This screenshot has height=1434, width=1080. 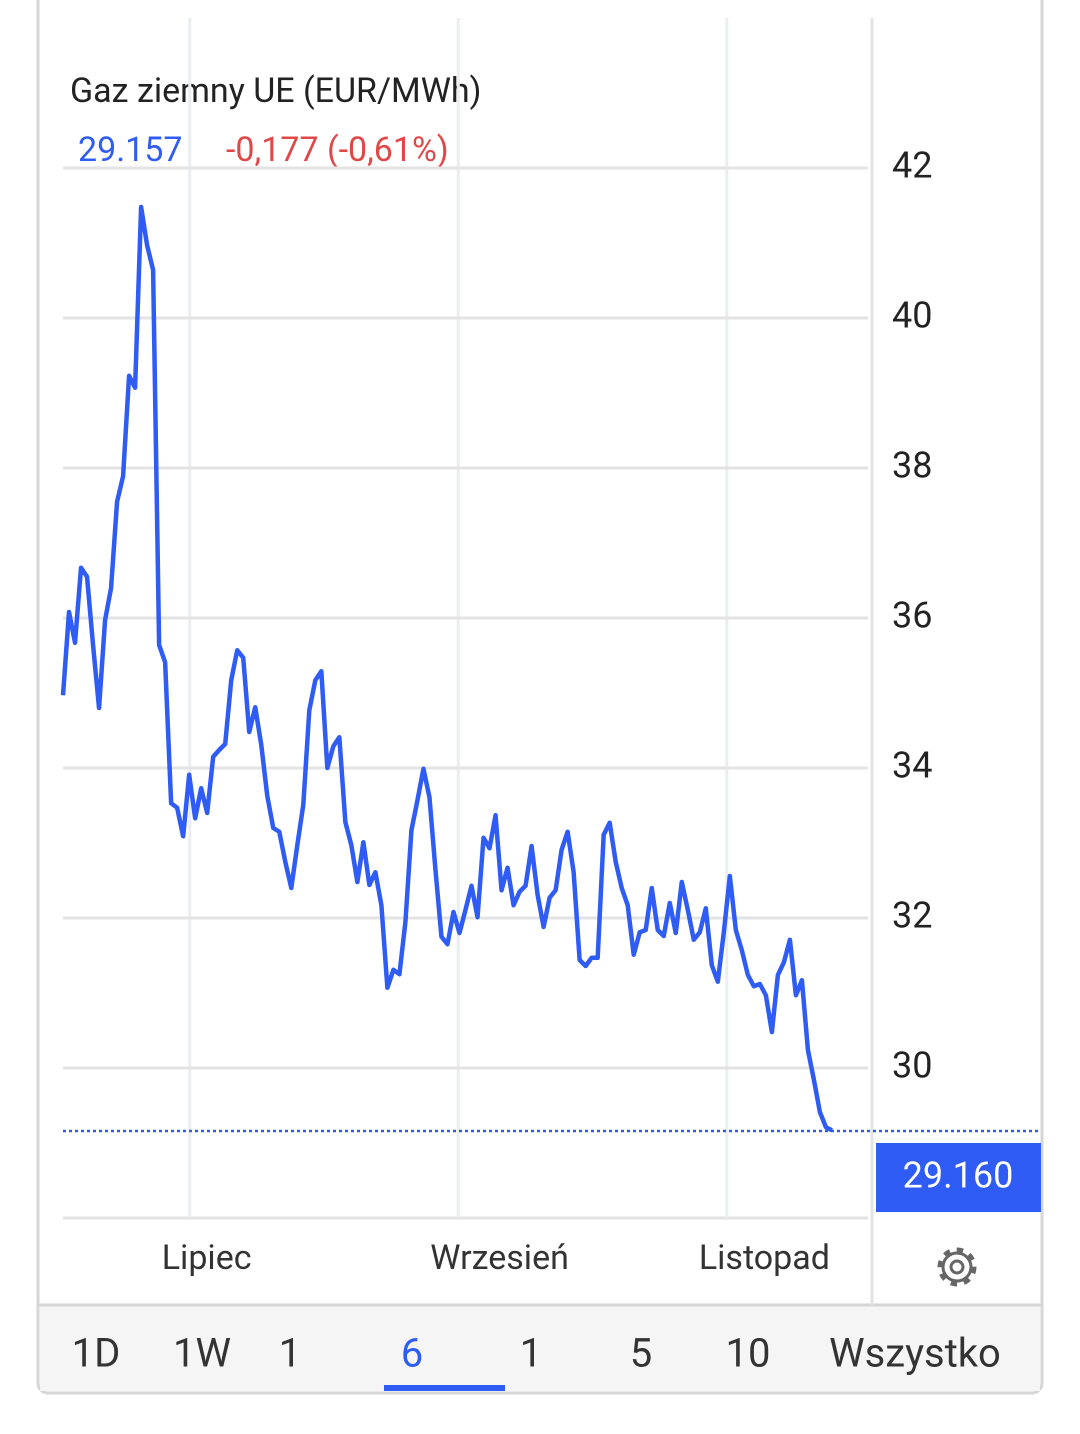 I want to click on y-tick-label: 30, so click(x=912, y=1066).